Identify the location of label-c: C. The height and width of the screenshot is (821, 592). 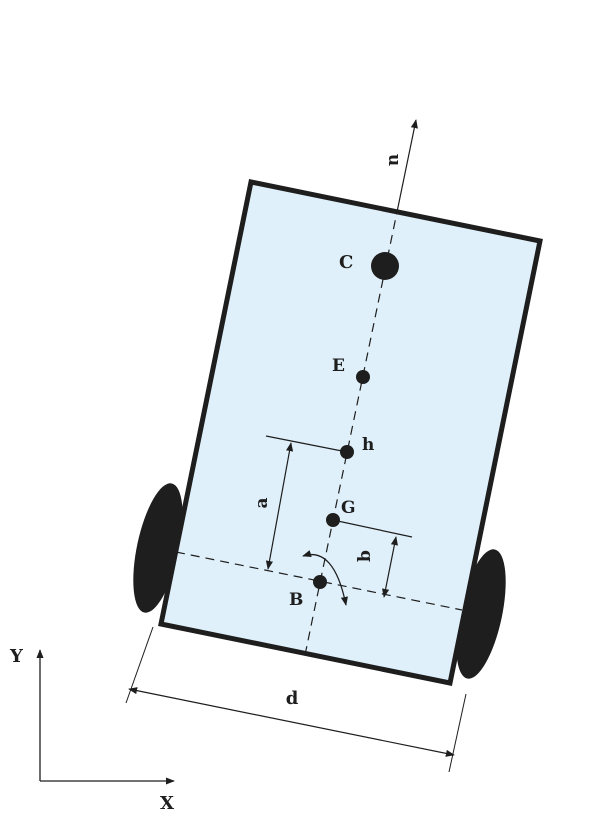
(346, 262).